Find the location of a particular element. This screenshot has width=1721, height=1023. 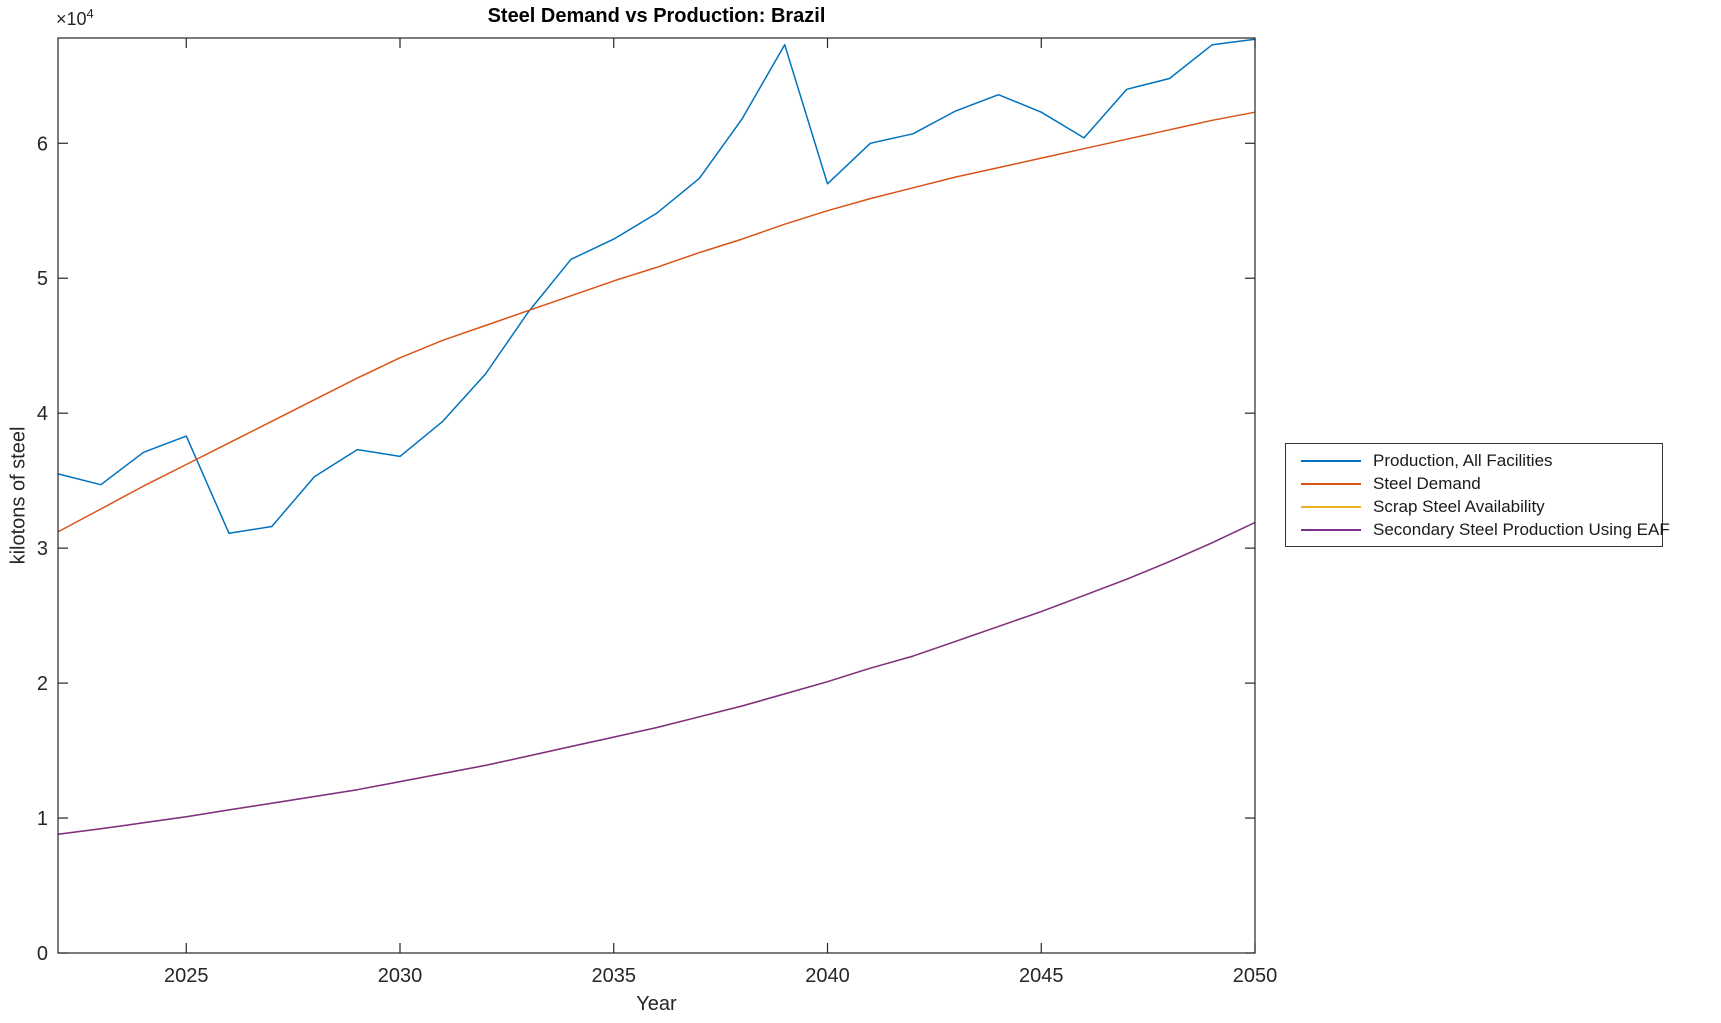

legend-item: Scrap Steel Availability is located at coordinates (1474, 507).